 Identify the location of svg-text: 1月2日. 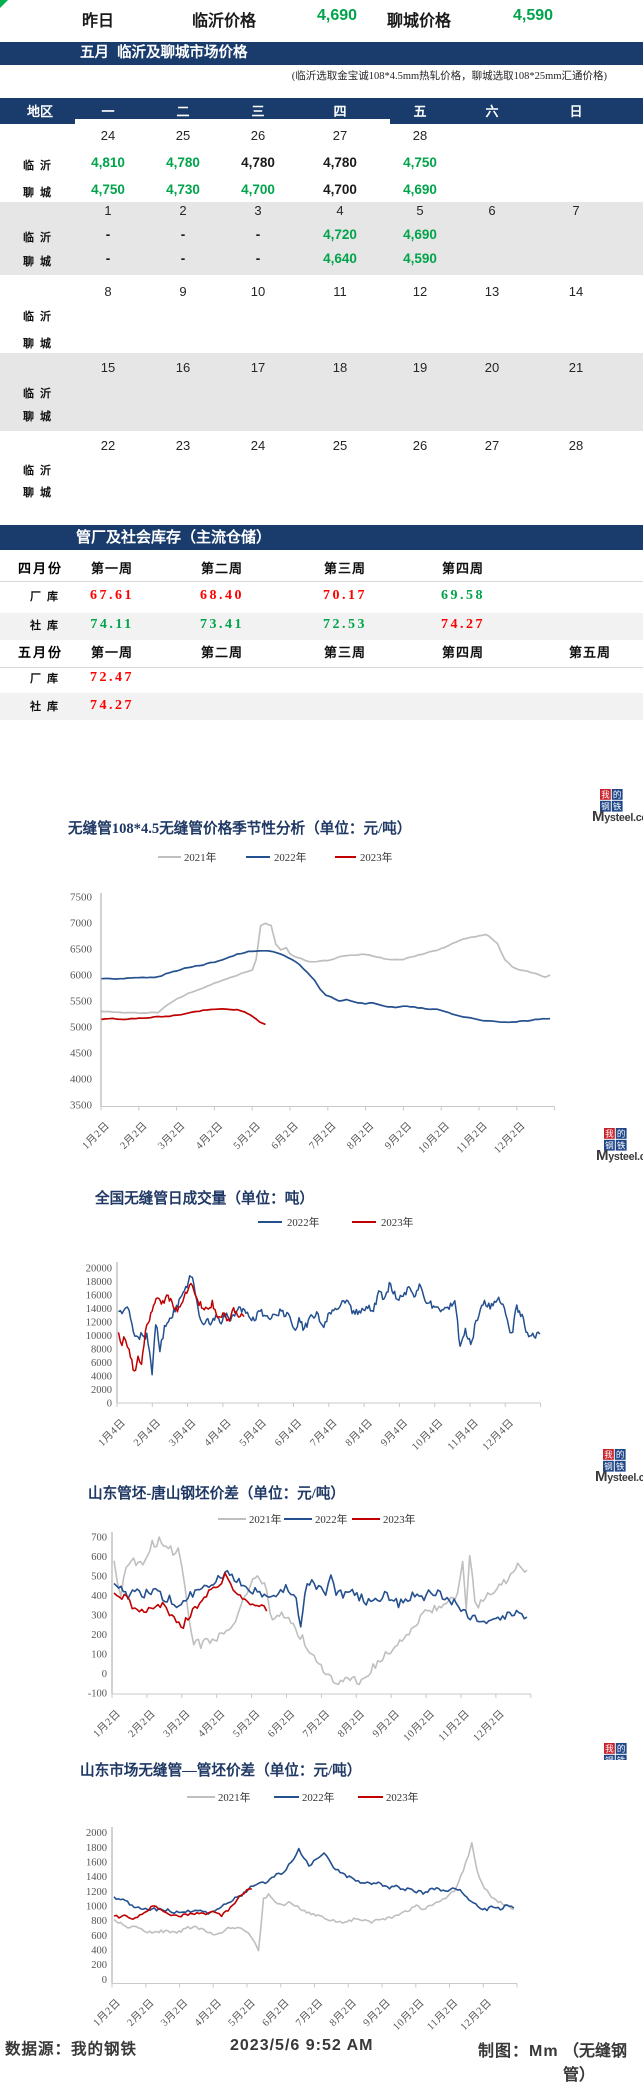
(96, 1136).